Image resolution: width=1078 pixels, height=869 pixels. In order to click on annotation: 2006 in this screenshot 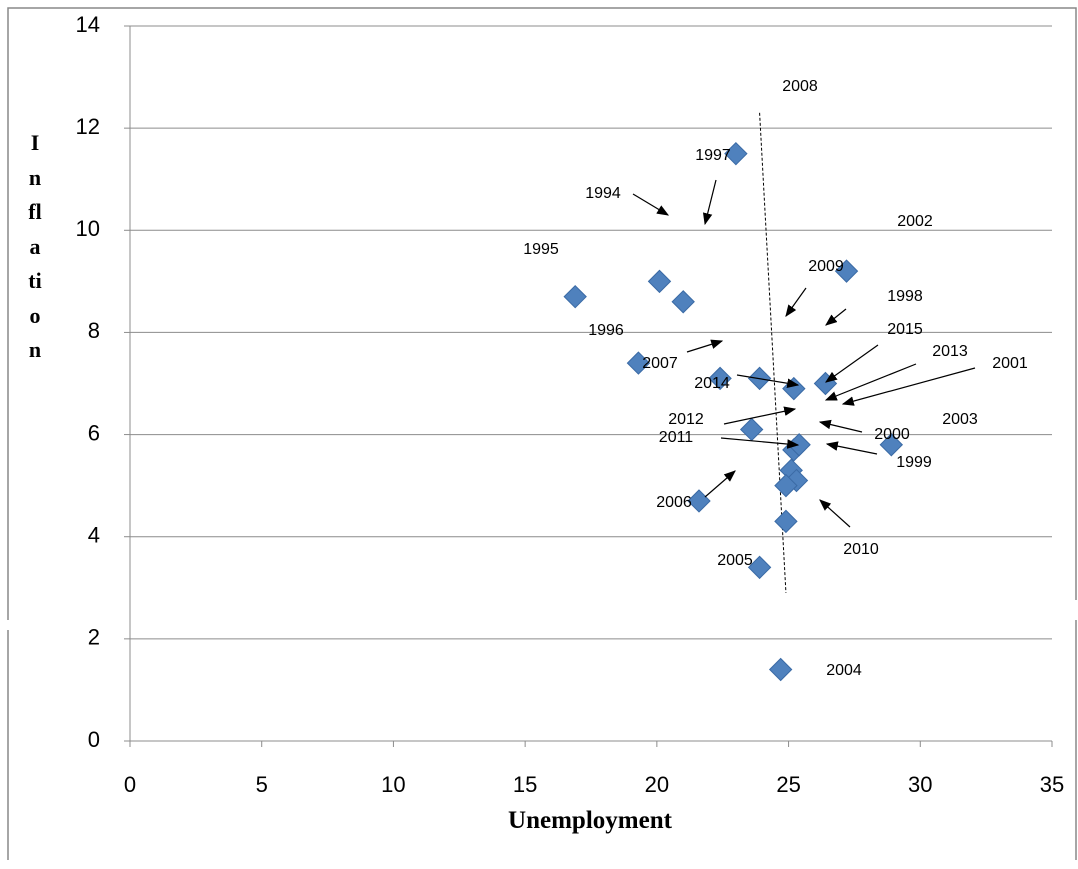, I will do `click(674, 502)`.